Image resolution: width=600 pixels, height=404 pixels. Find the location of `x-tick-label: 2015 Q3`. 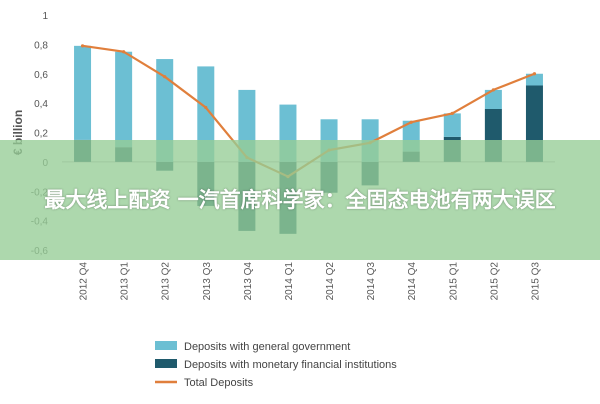

x-tick-label: 2015 Q3 is located at coordinates (535, 281).